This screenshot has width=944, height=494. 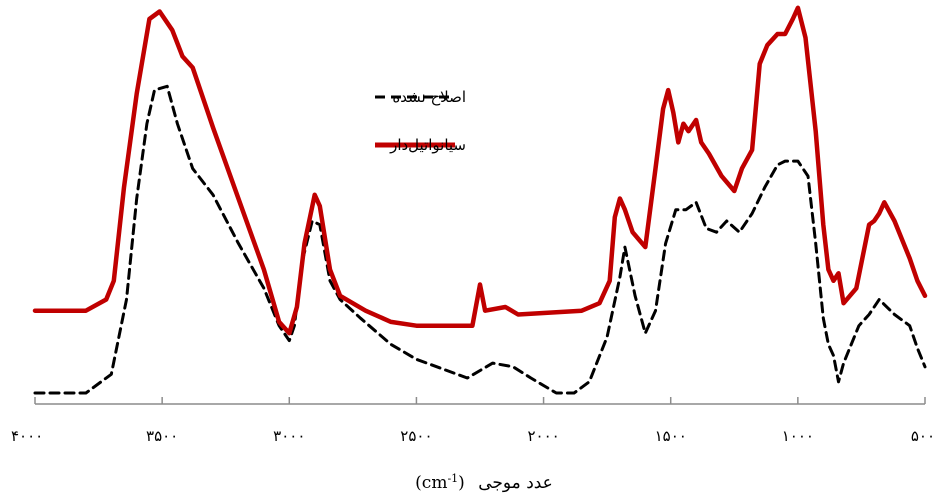 What do you see at coordinates (442, 482) in the screenshot?
I see `x-axis-label-unit: (cm-1)` at bounding box center [442, 482].